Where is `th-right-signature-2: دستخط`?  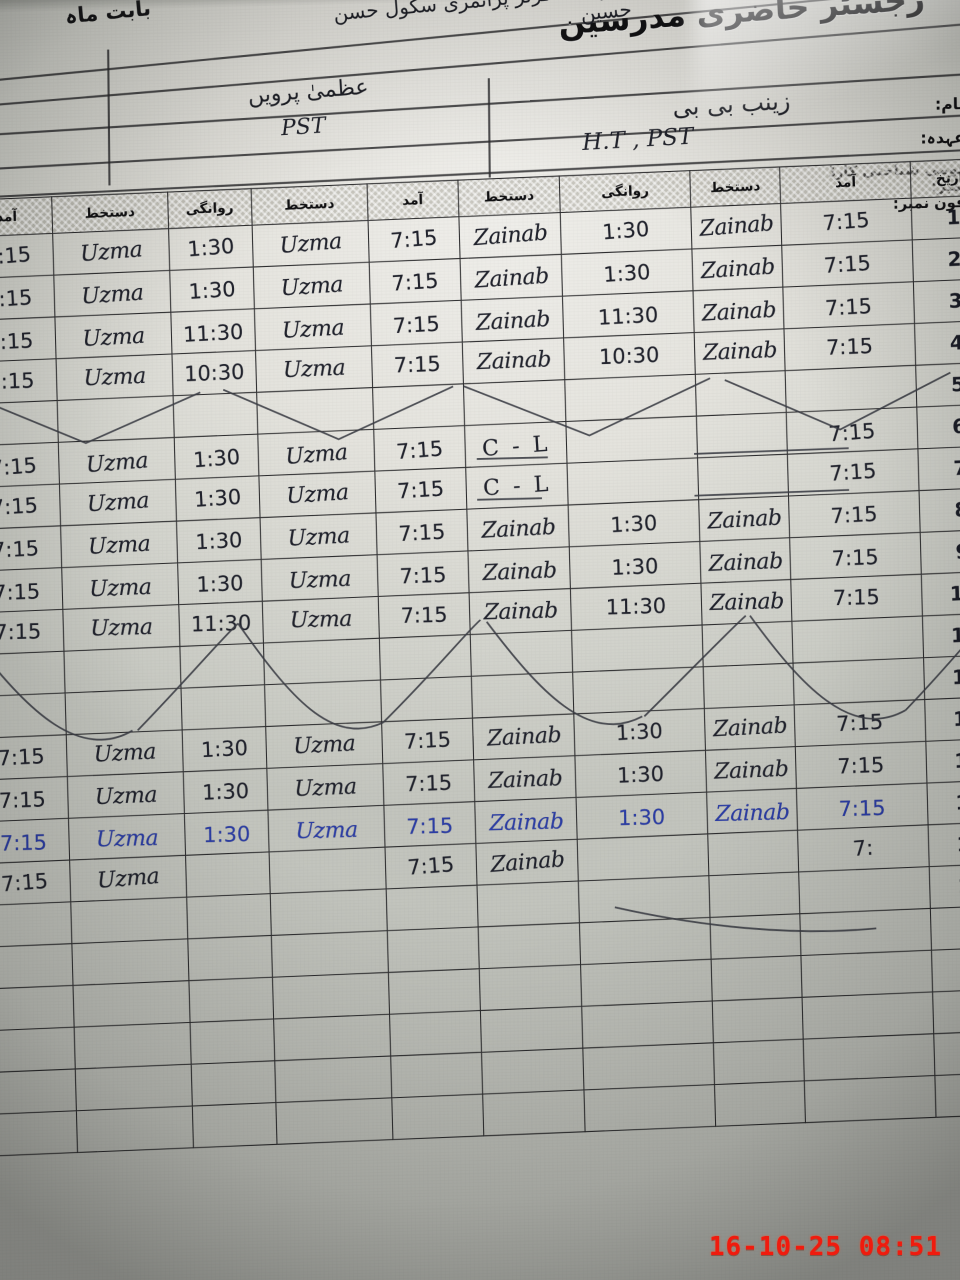
th-right-signature-2: دستخط is located at coordinates (509, 196).